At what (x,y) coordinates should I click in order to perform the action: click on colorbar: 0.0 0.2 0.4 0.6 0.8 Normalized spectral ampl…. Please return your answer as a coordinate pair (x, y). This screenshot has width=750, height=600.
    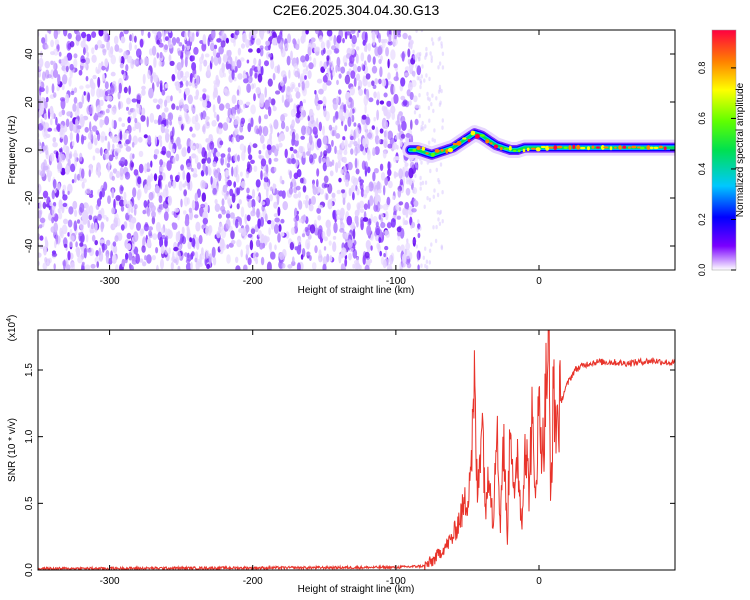
    Looking at the image, I should click on (721, 152).